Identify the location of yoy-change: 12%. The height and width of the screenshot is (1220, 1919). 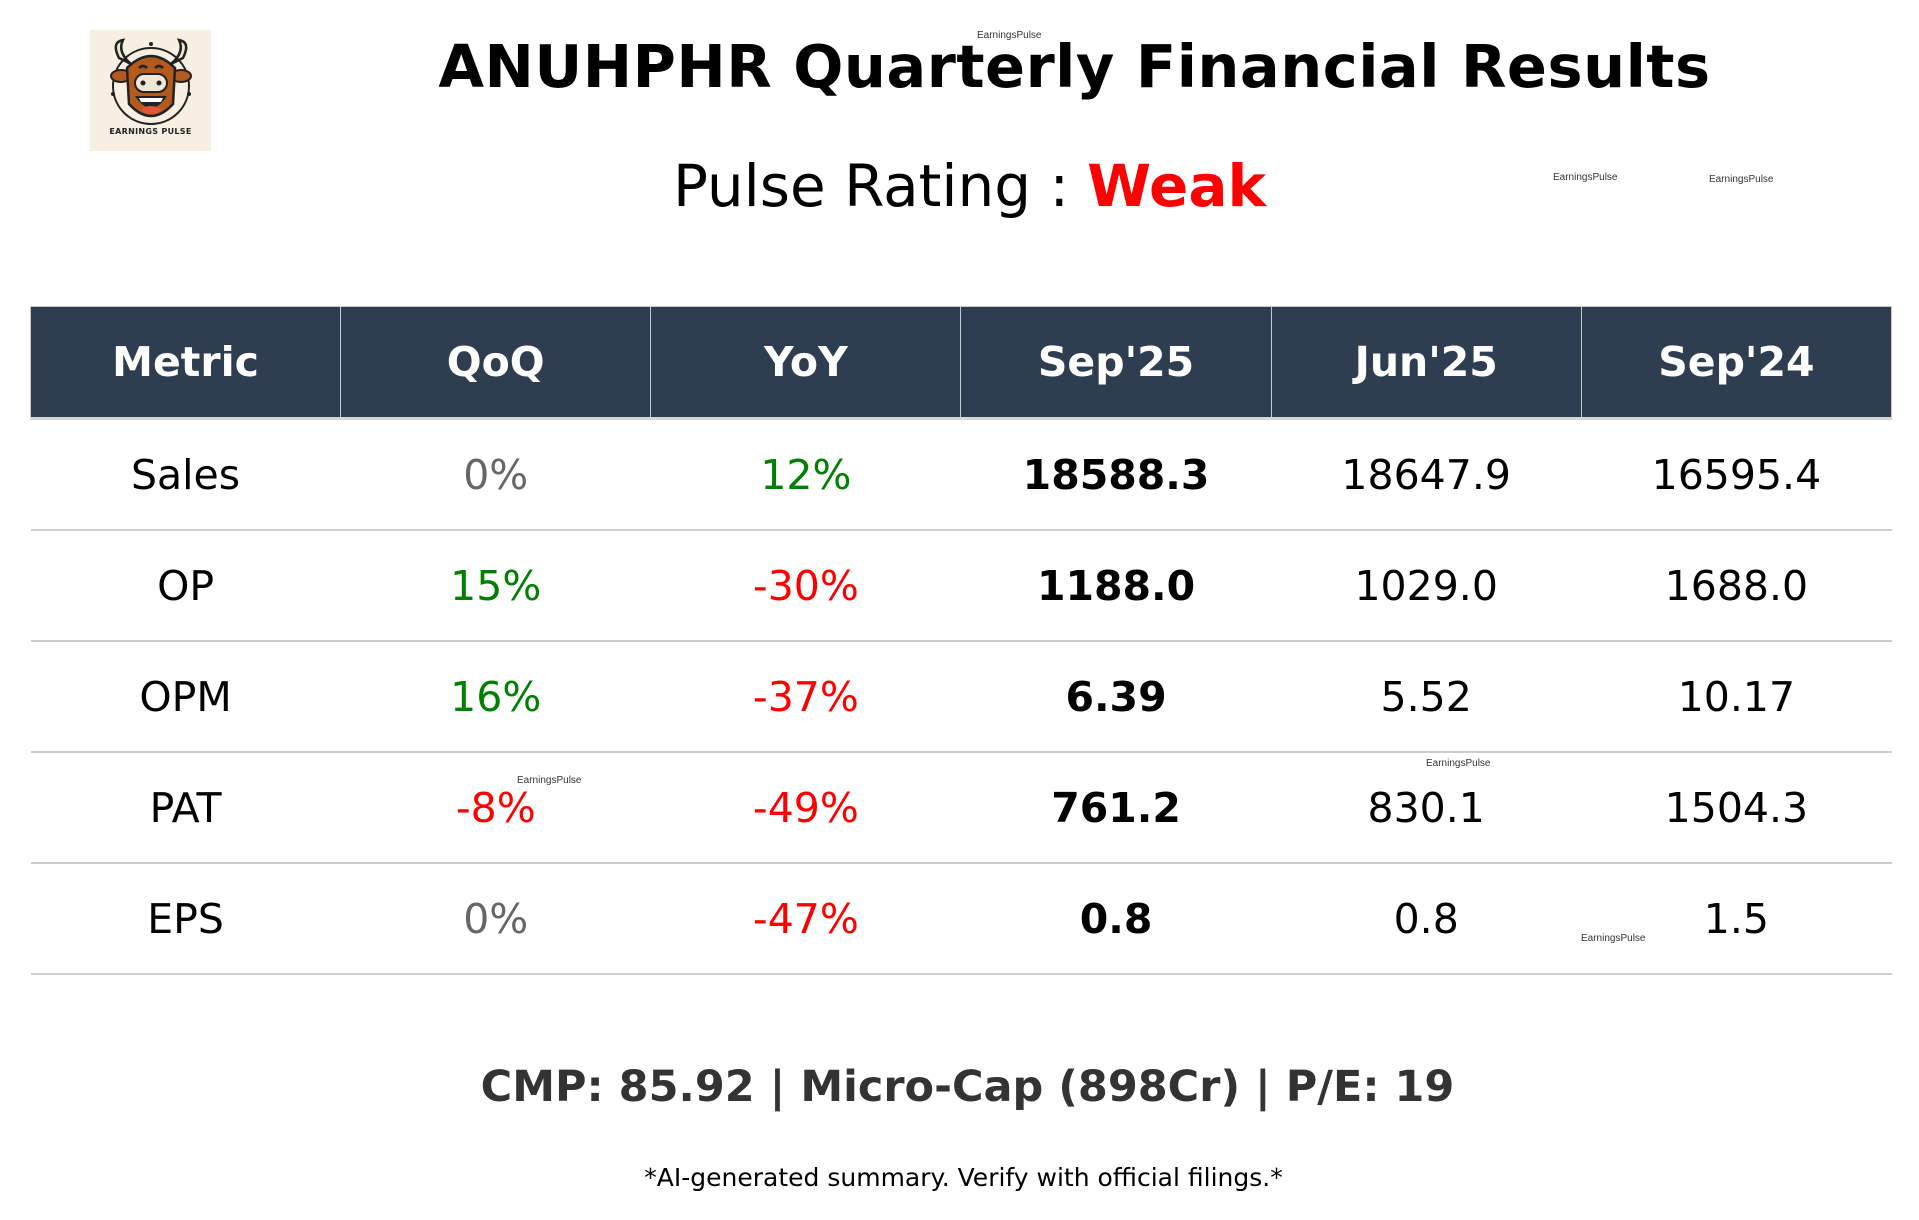
(805, 474).